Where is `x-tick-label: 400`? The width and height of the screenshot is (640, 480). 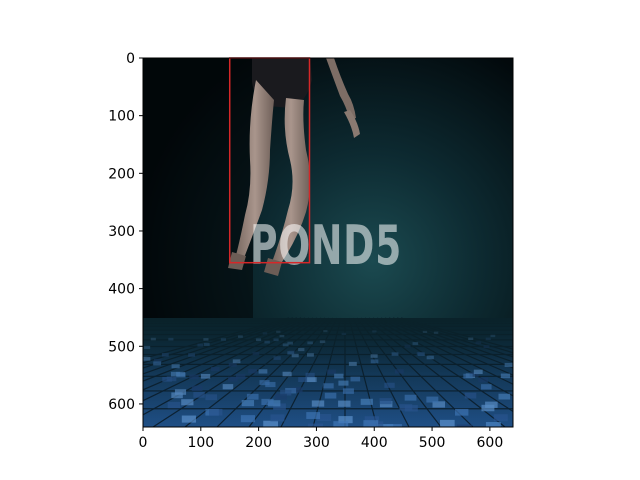
x-tick-label: 400 is located at coordinates (374, 443).